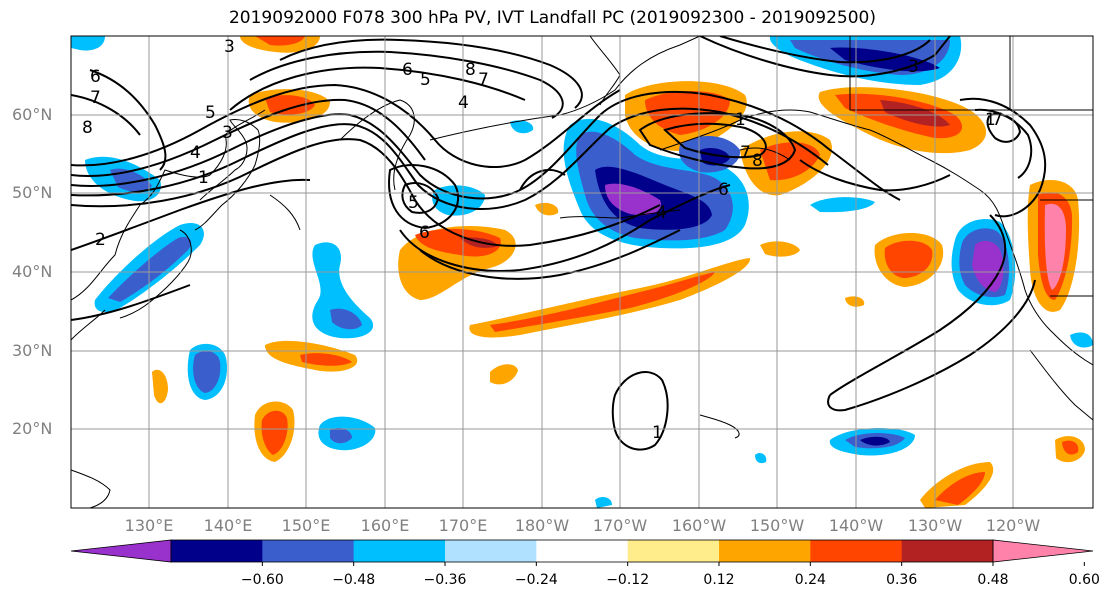 The height and width of the screenshot is (601, 1105). Describe the element at coordinates (149, 525) in the screenshot. I see `lon-label: 130°E` at that location.